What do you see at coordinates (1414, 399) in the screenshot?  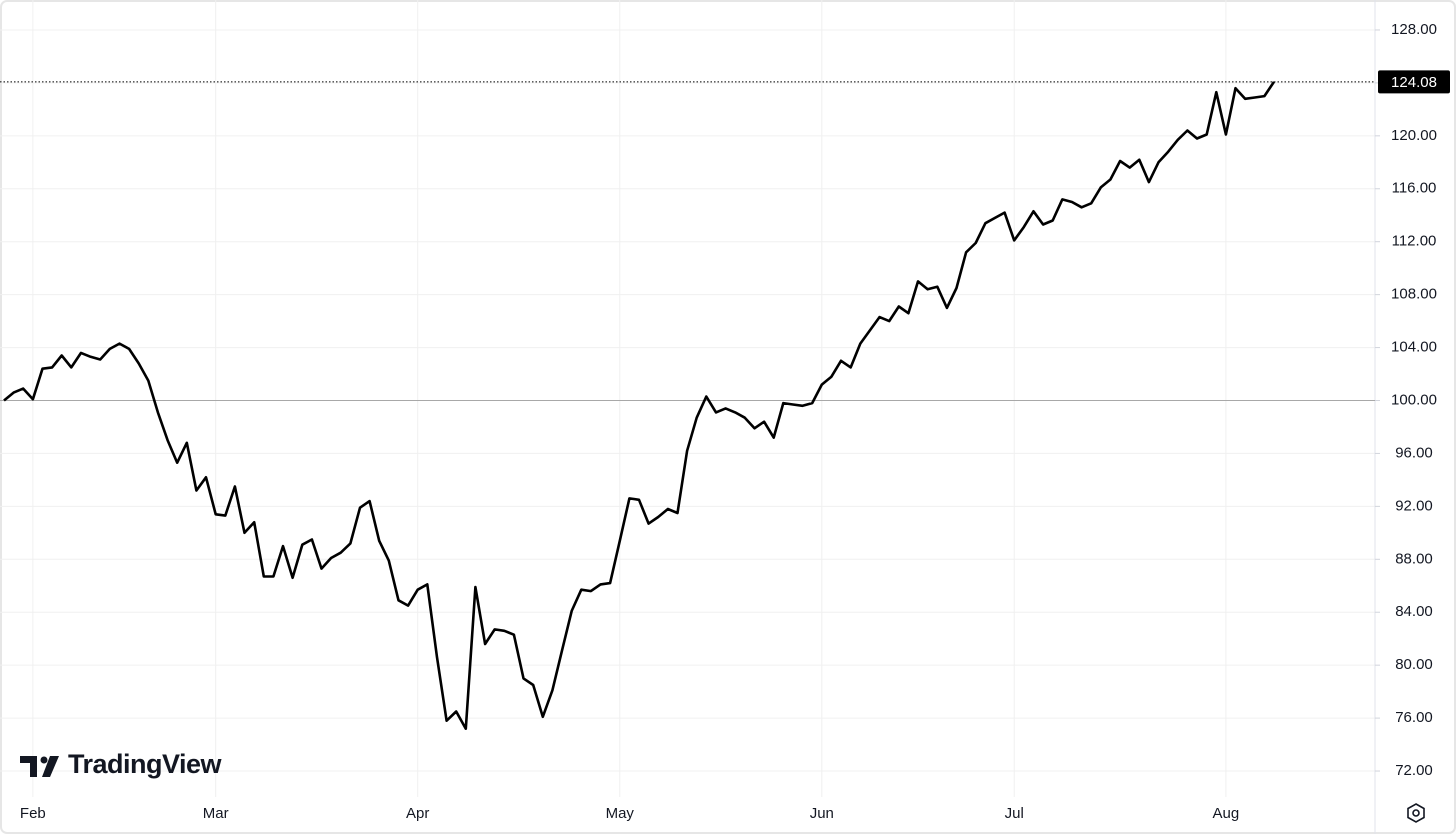 I see `y-tick-label: 100.00` at bounding box center [1414, 399].